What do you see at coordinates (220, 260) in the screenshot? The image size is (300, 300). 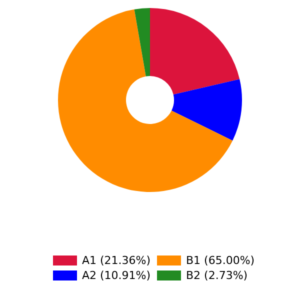 I see `legend-label: B1 (65.00%)` at bounding box center [220, 260].